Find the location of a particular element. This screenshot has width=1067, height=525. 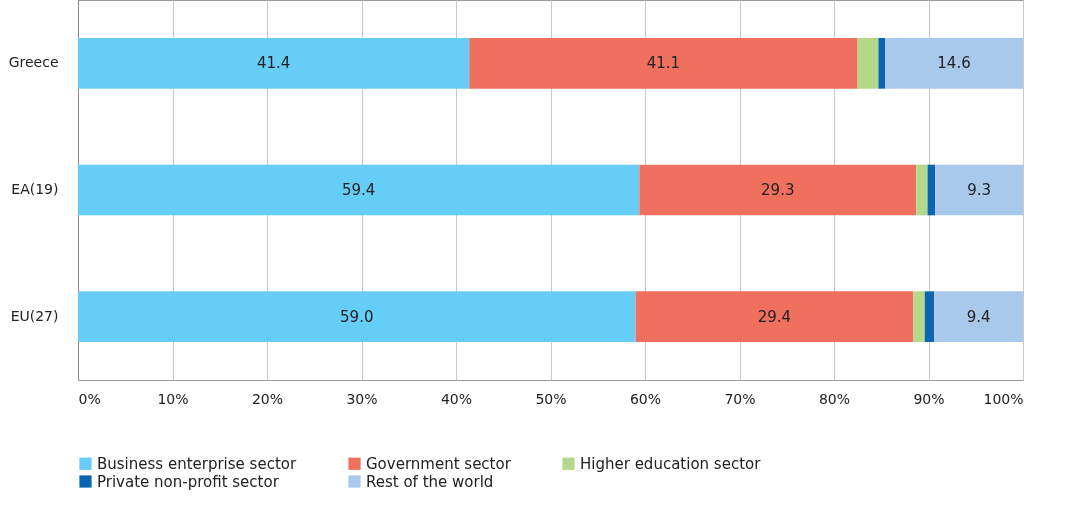

data-label: 41.1 is located at coordinates (663, 63).